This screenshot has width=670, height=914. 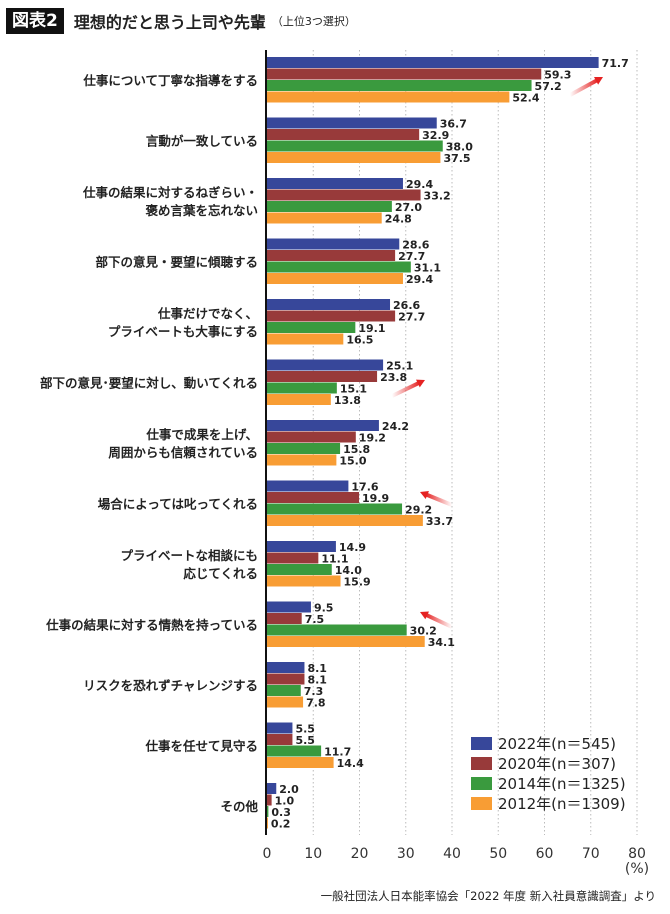 I want to click on x-unit-label: (%), so click(x=637, y=869).